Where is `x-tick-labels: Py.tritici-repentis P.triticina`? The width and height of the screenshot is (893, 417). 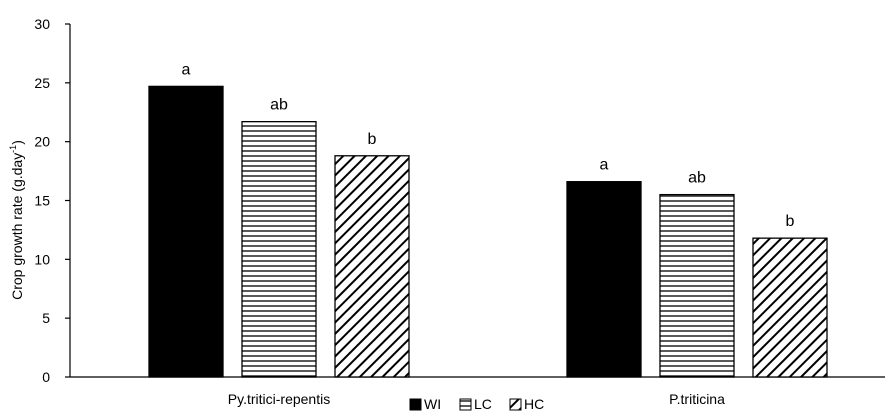
x-tick-labels: Py.tritici-repentis P.triticina is located at coordinates (476, 399).